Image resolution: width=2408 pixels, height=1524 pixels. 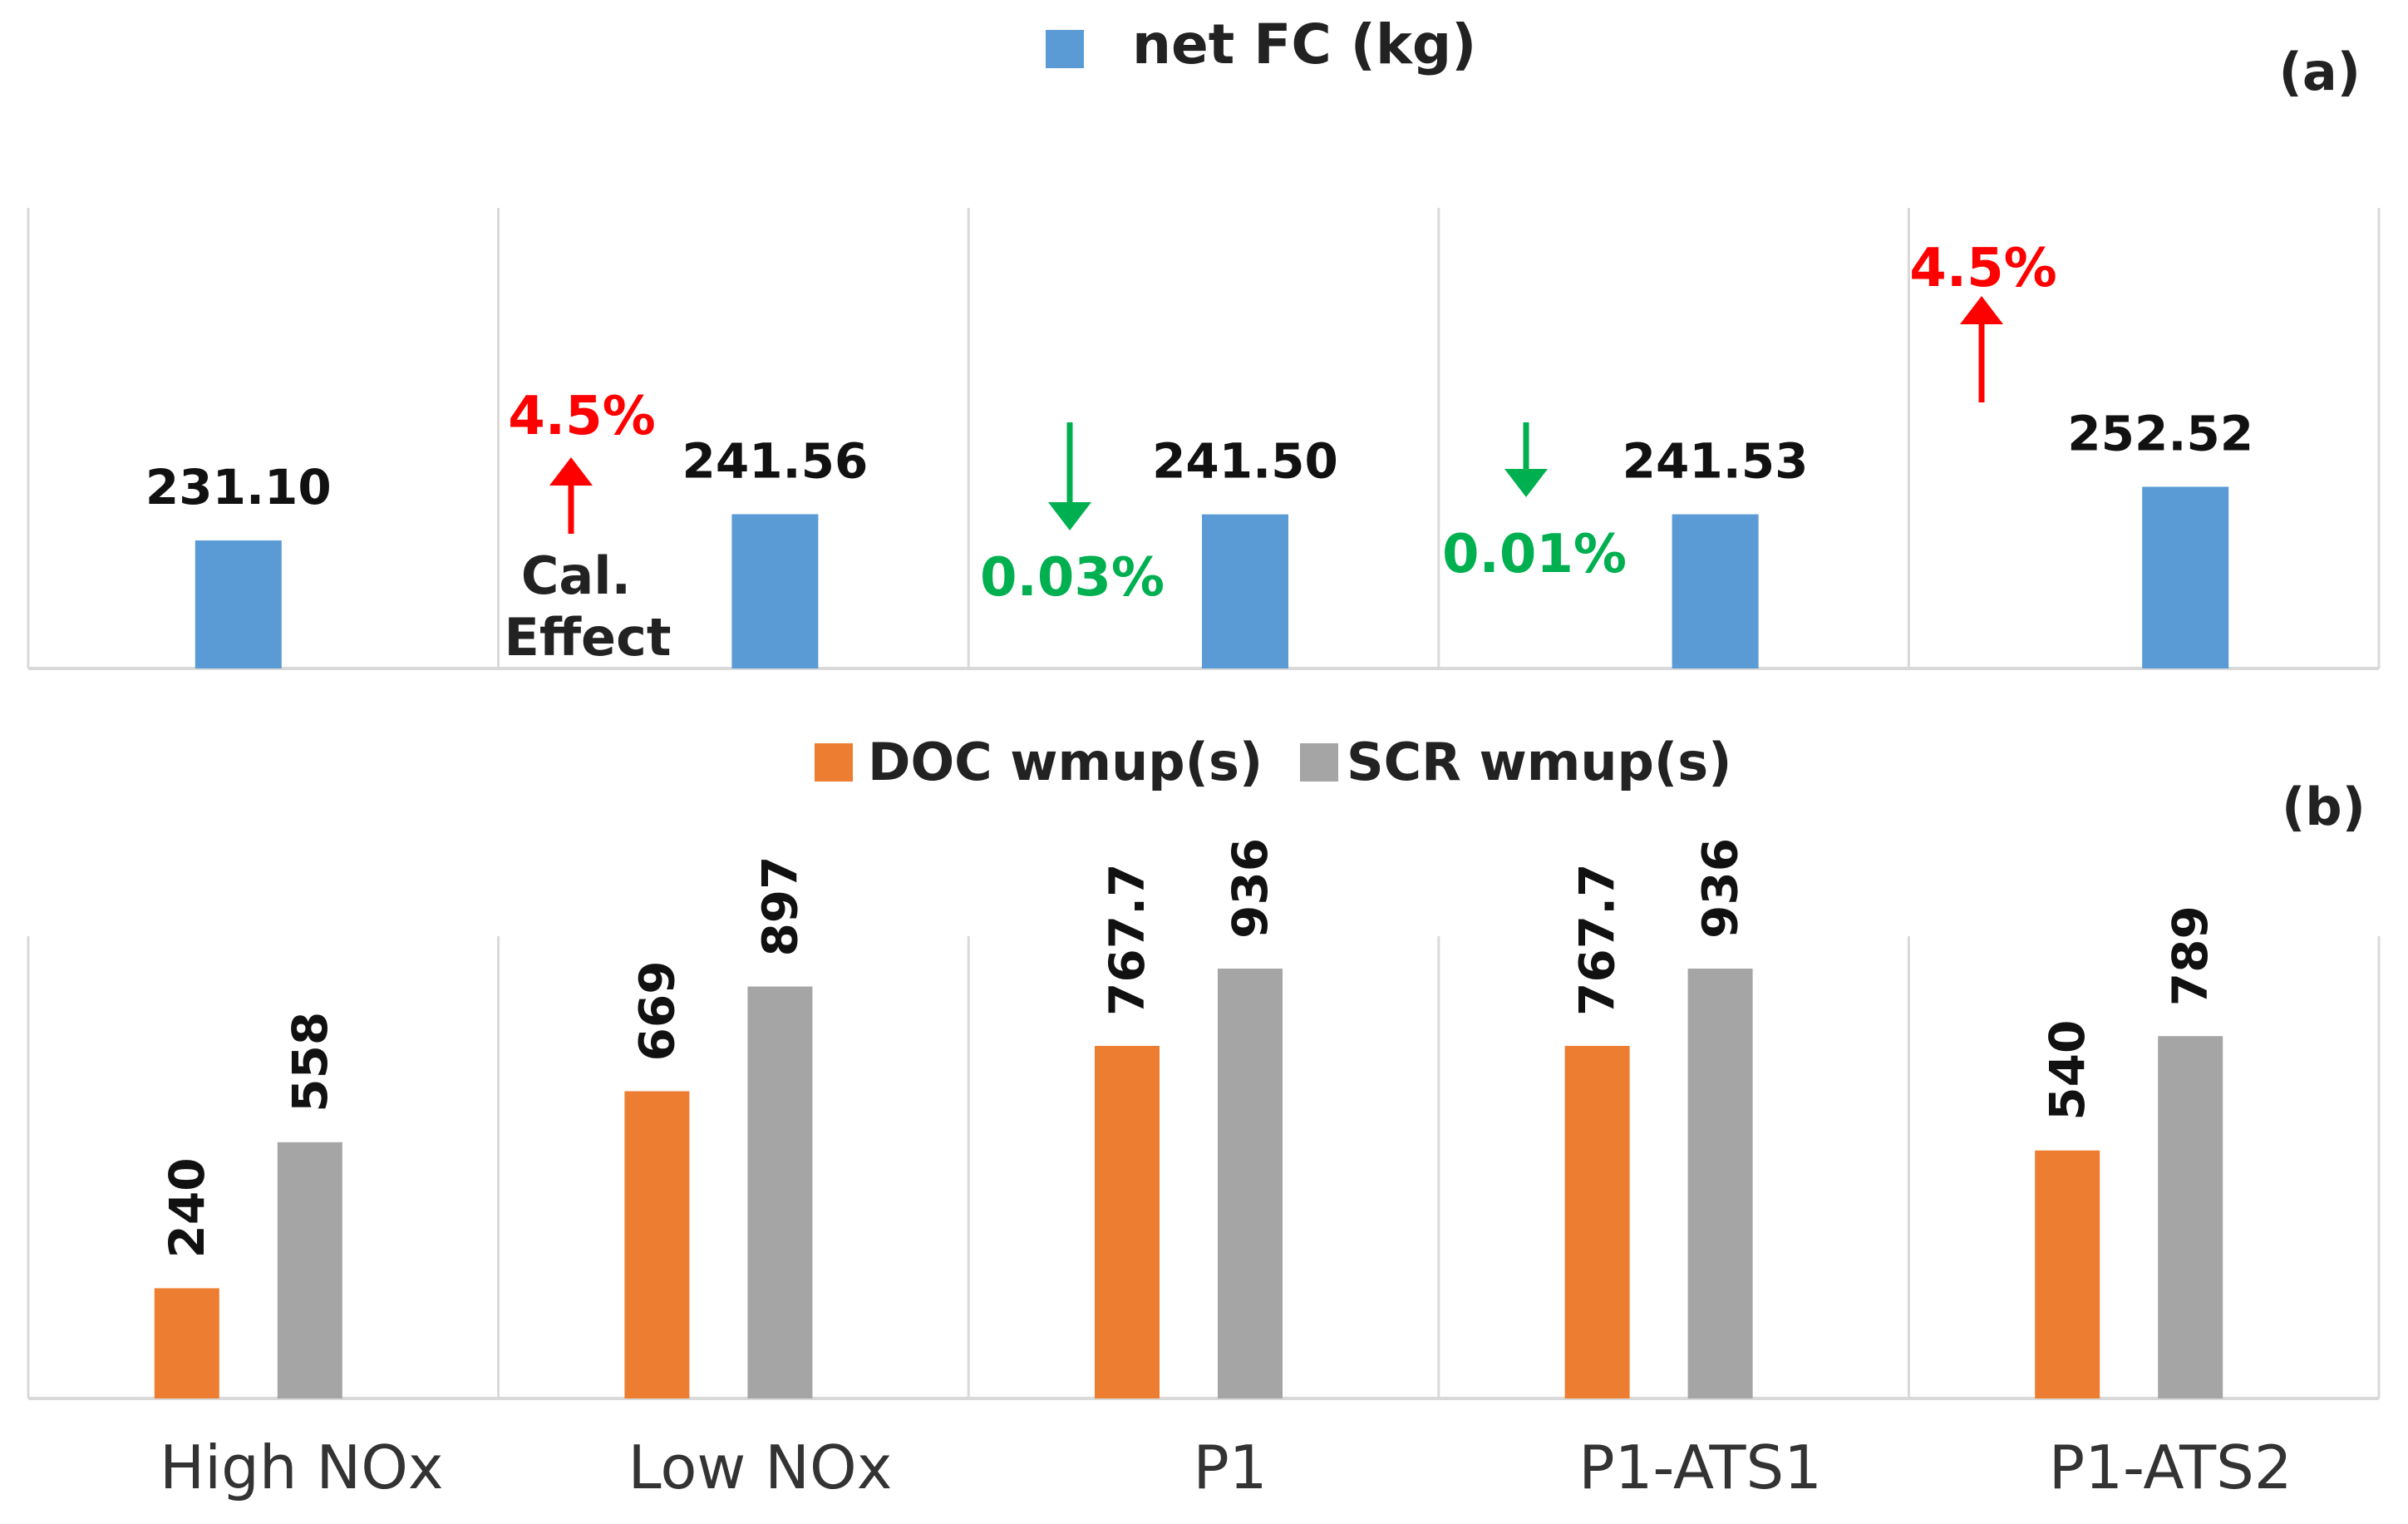 I want to click on data-label-scr-wmup-s-p1-ats1: 936, so click(x=1720, y=888).